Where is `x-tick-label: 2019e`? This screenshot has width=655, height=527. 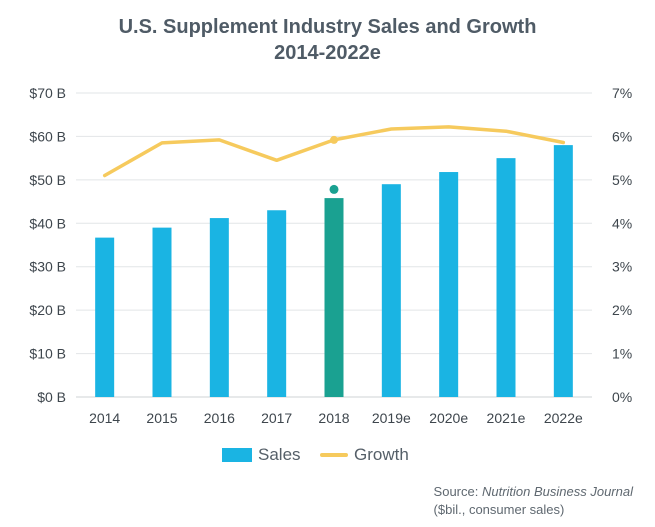 x-tick-label: 2019e is located at coordinates (391, 418).